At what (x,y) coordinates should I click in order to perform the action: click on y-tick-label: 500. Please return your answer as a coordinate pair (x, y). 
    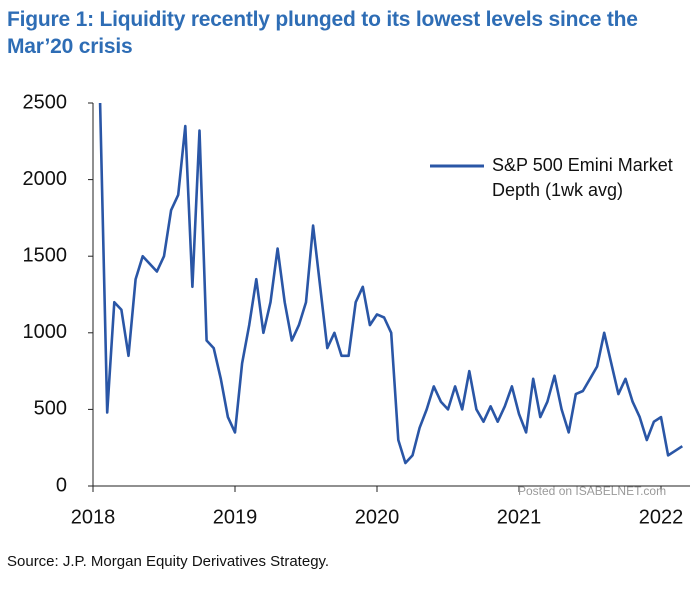
    Looking at the image, I should click on (50, 409).